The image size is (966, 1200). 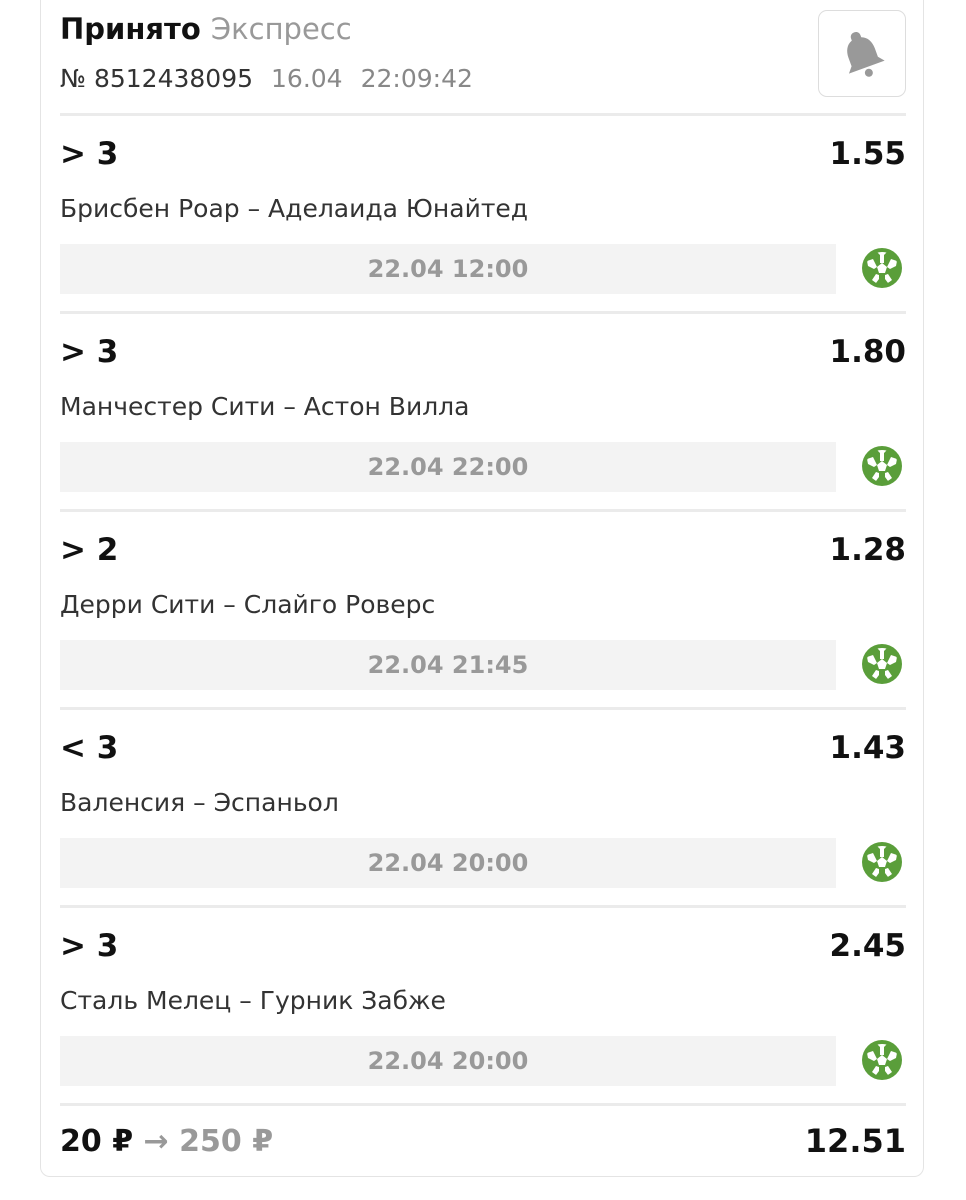 I want to click on event-teams: Валенсия – Эспаньол, so click(x=199, y=802).